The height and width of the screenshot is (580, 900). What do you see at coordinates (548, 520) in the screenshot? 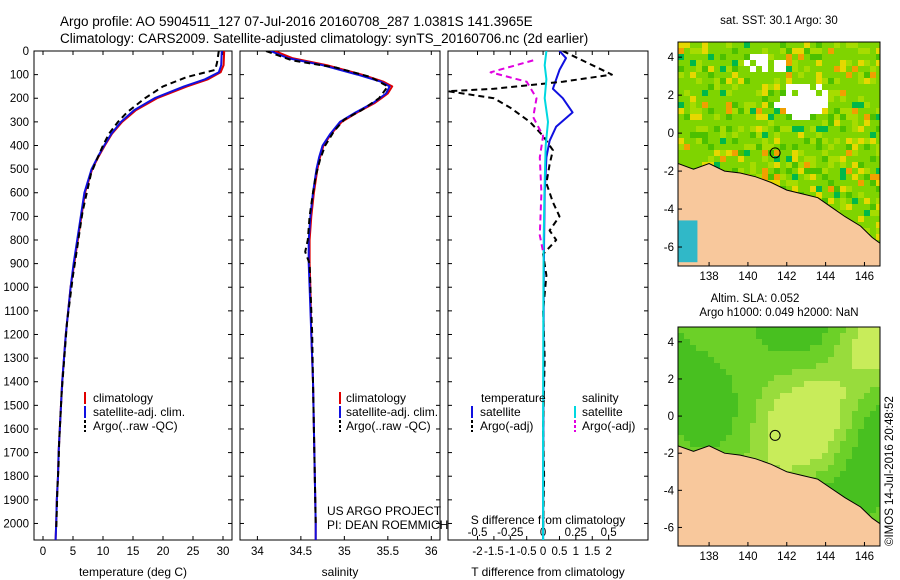
I see `difference-top-label: S difference from climatology` at bounding box center [548, 520].